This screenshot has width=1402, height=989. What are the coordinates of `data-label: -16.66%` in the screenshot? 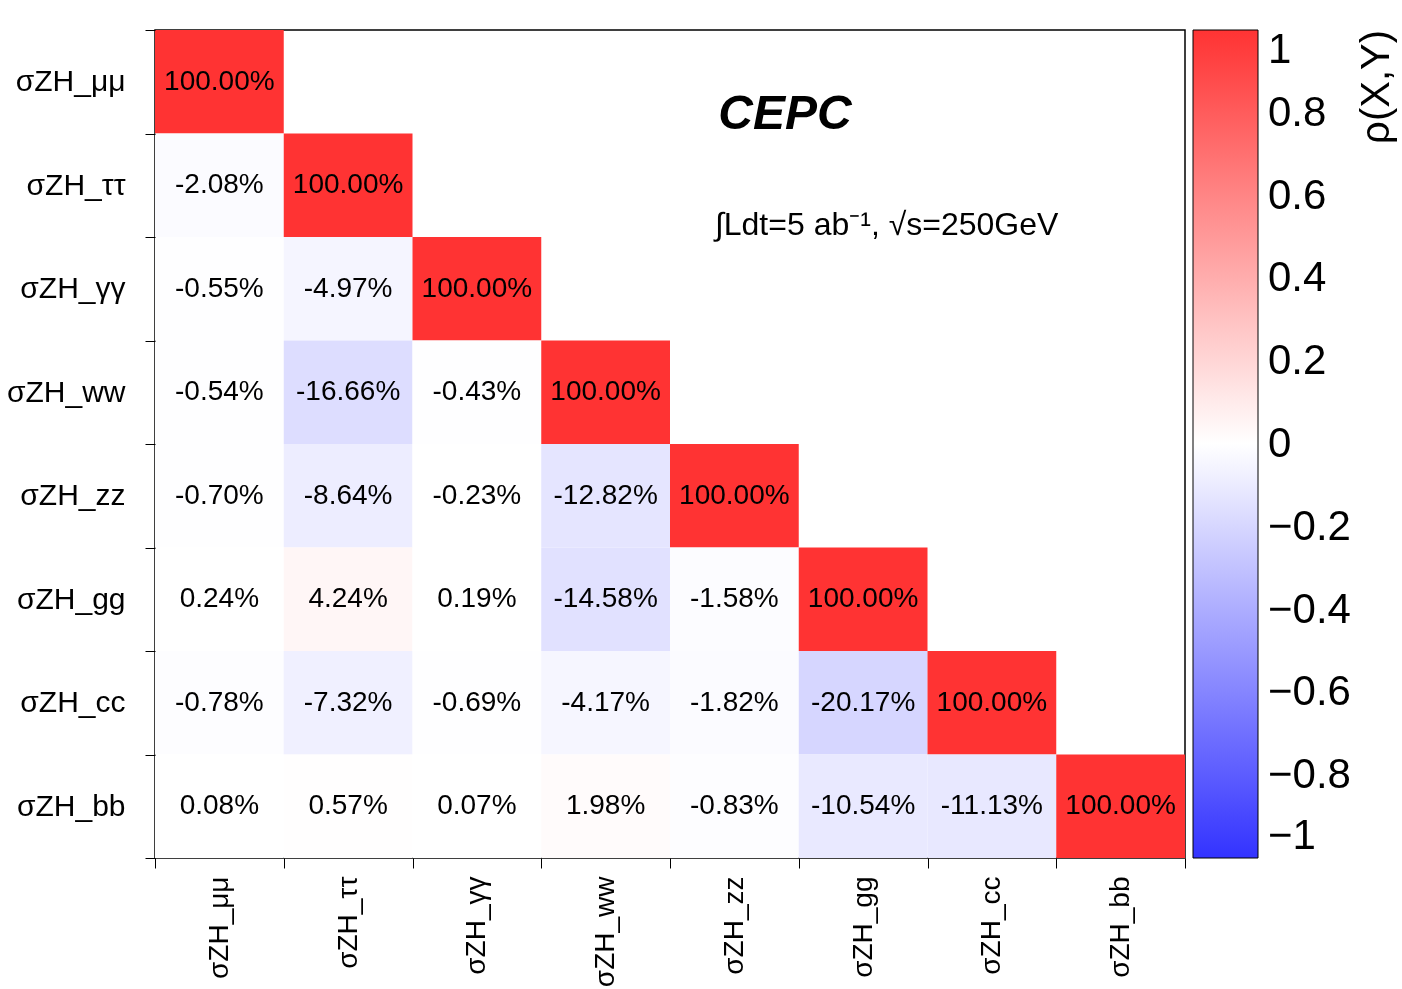 It's located at (348, 391).